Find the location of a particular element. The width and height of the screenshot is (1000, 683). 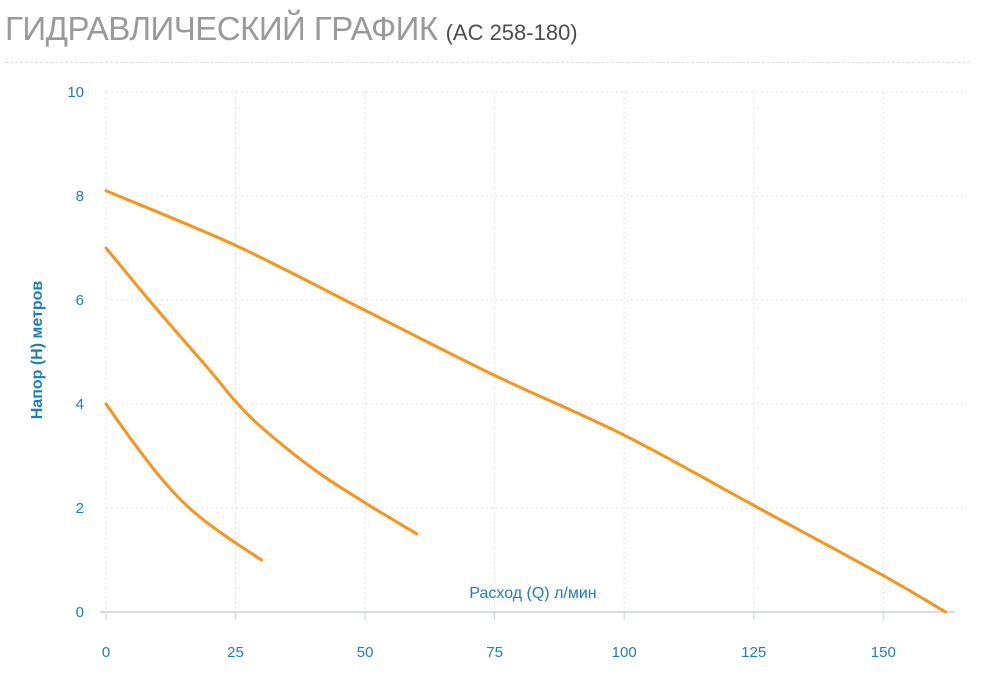

x-tick-label: 100 is located at coordinates (624, 652).